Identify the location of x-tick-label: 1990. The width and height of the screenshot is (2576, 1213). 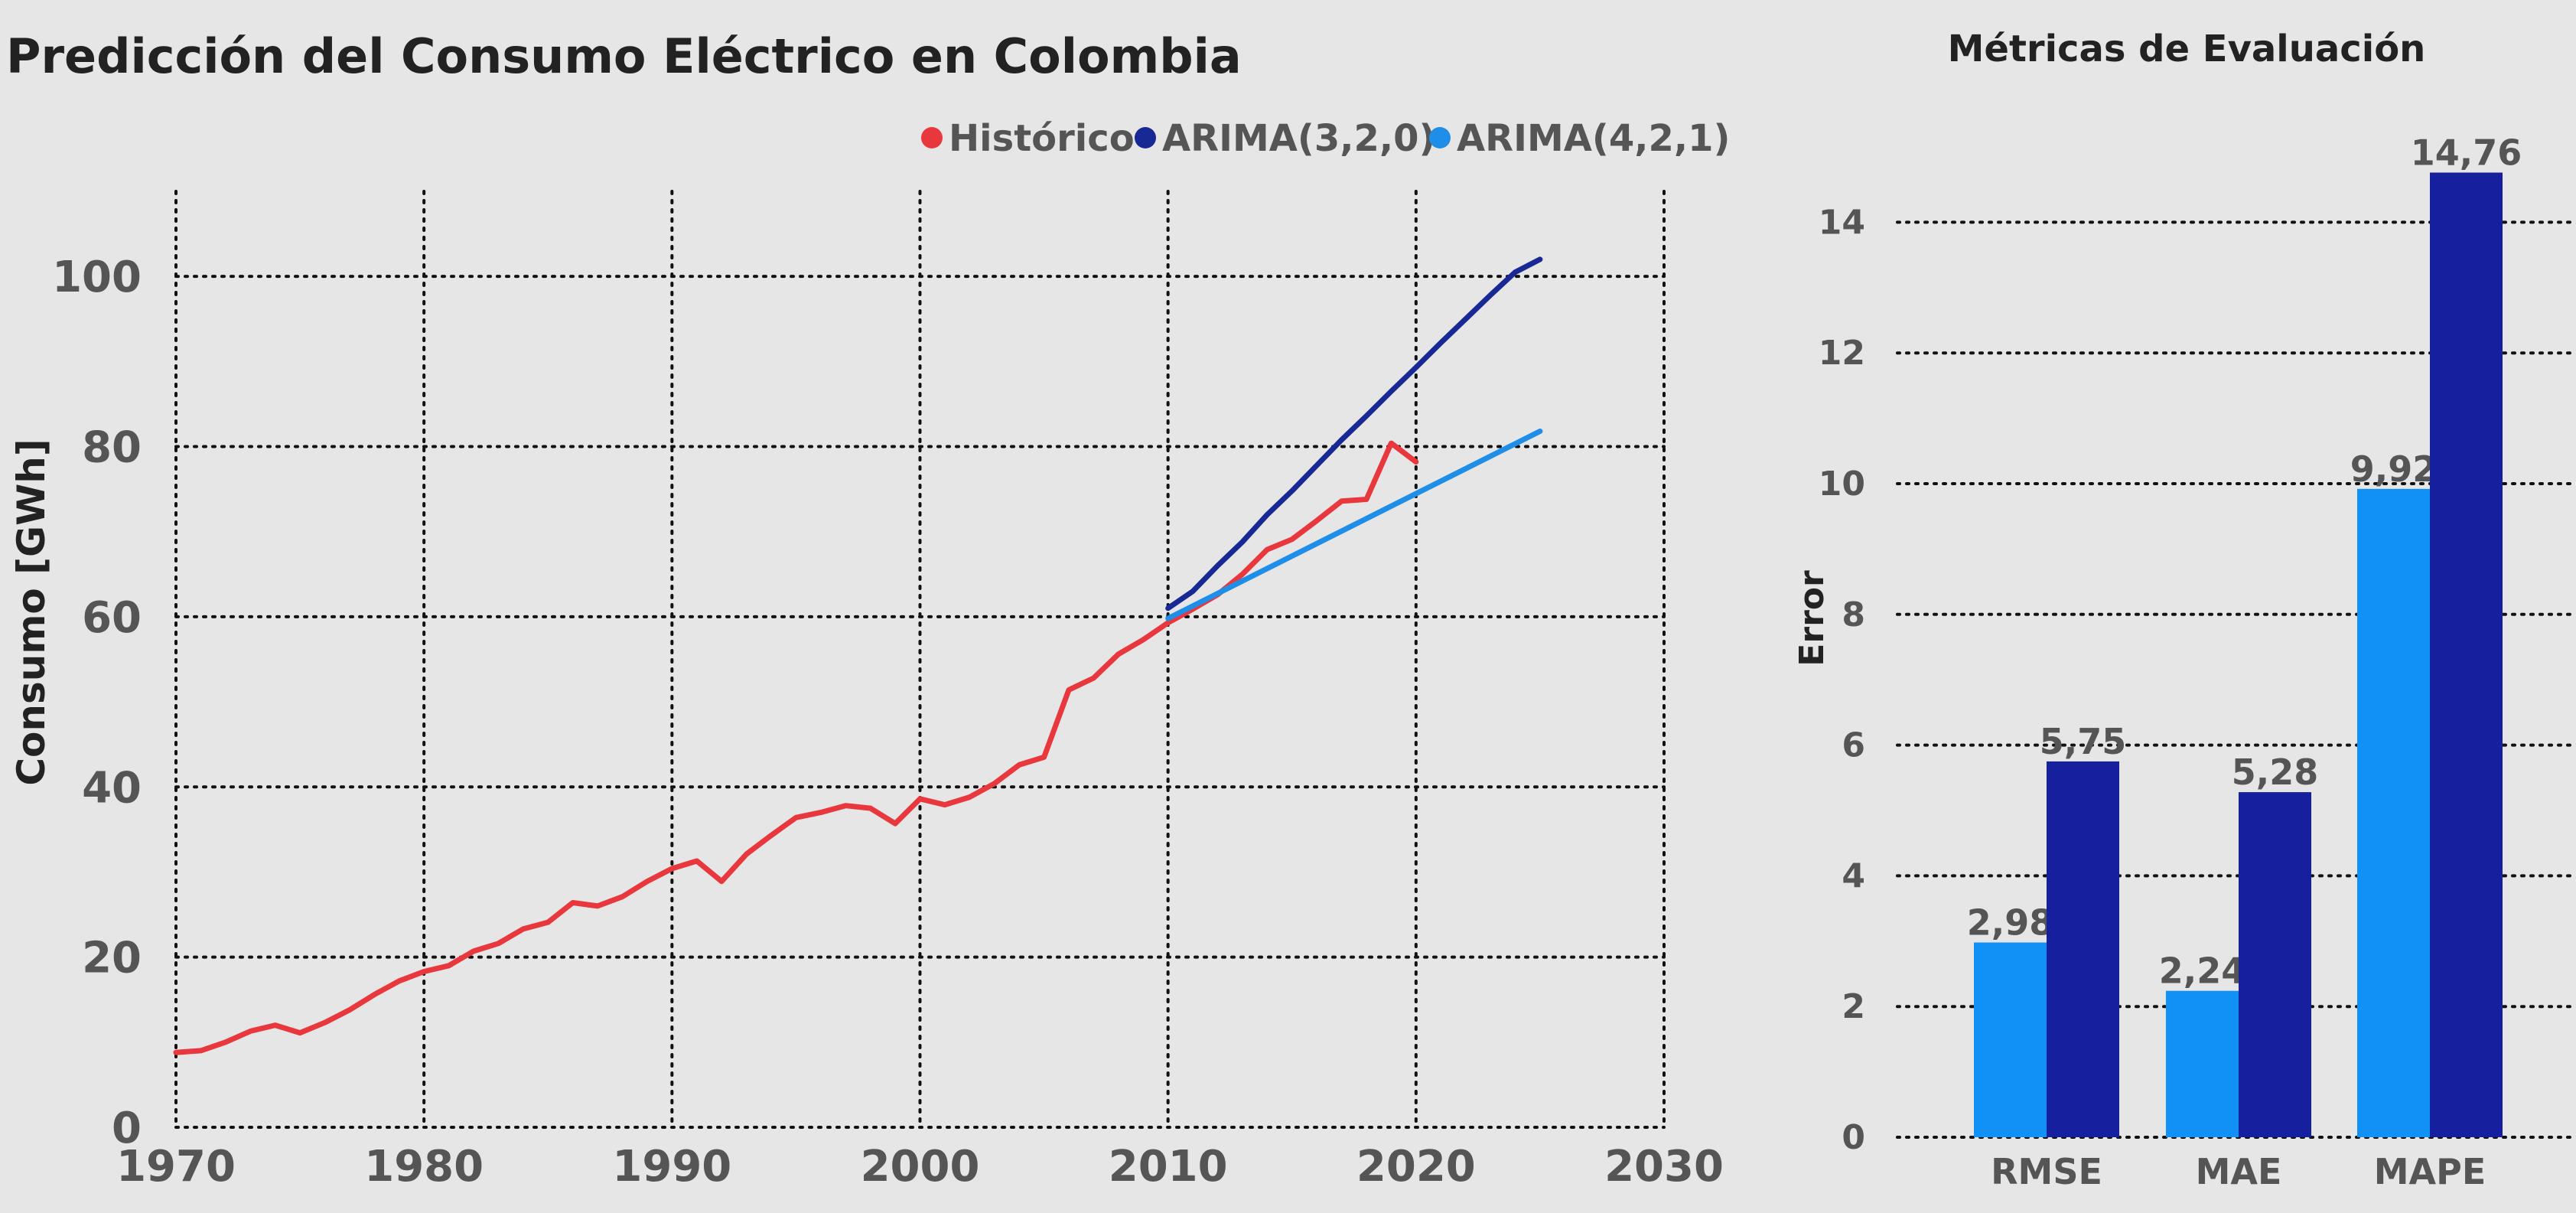
(671, 1167).